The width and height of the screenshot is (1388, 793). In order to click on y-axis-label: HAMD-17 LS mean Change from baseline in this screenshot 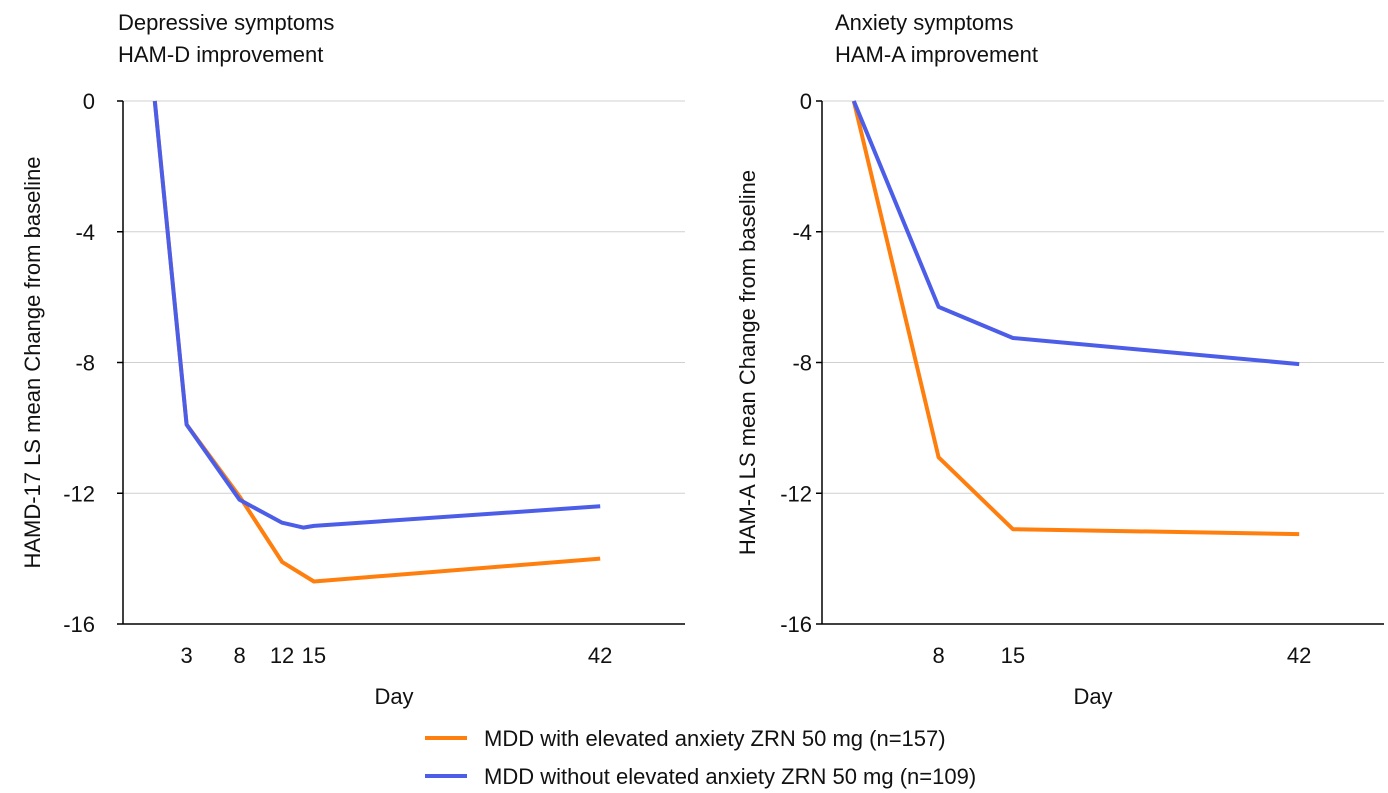, I will do `click(32, 362)`.